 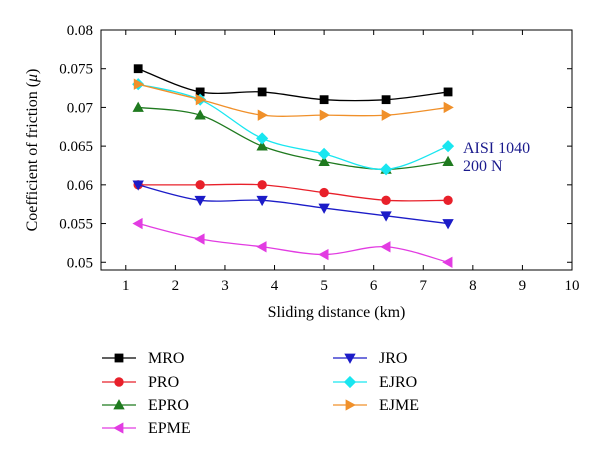 I want to click on series-ejro, so click(x=293, y=127).